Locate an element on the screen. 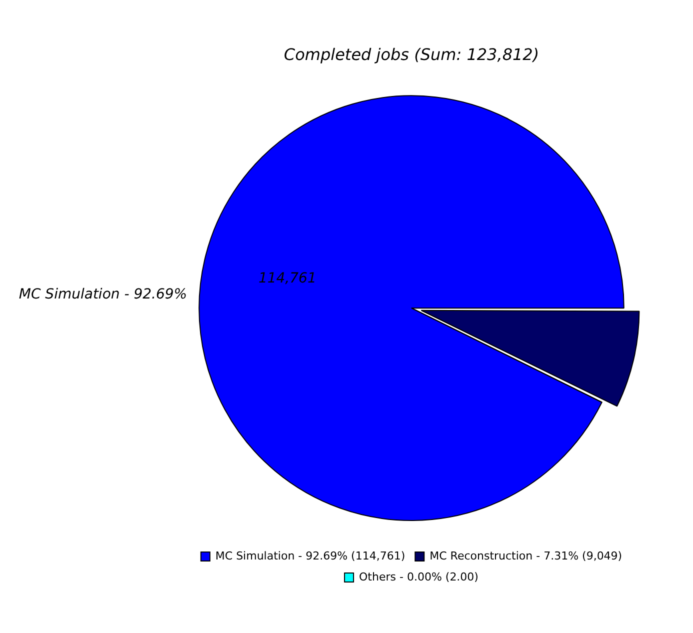 This screenshot has width=693, height=633. legend-label: MC Reconstruction - 7.31% (9,049) is located at coordinates (526, 555).